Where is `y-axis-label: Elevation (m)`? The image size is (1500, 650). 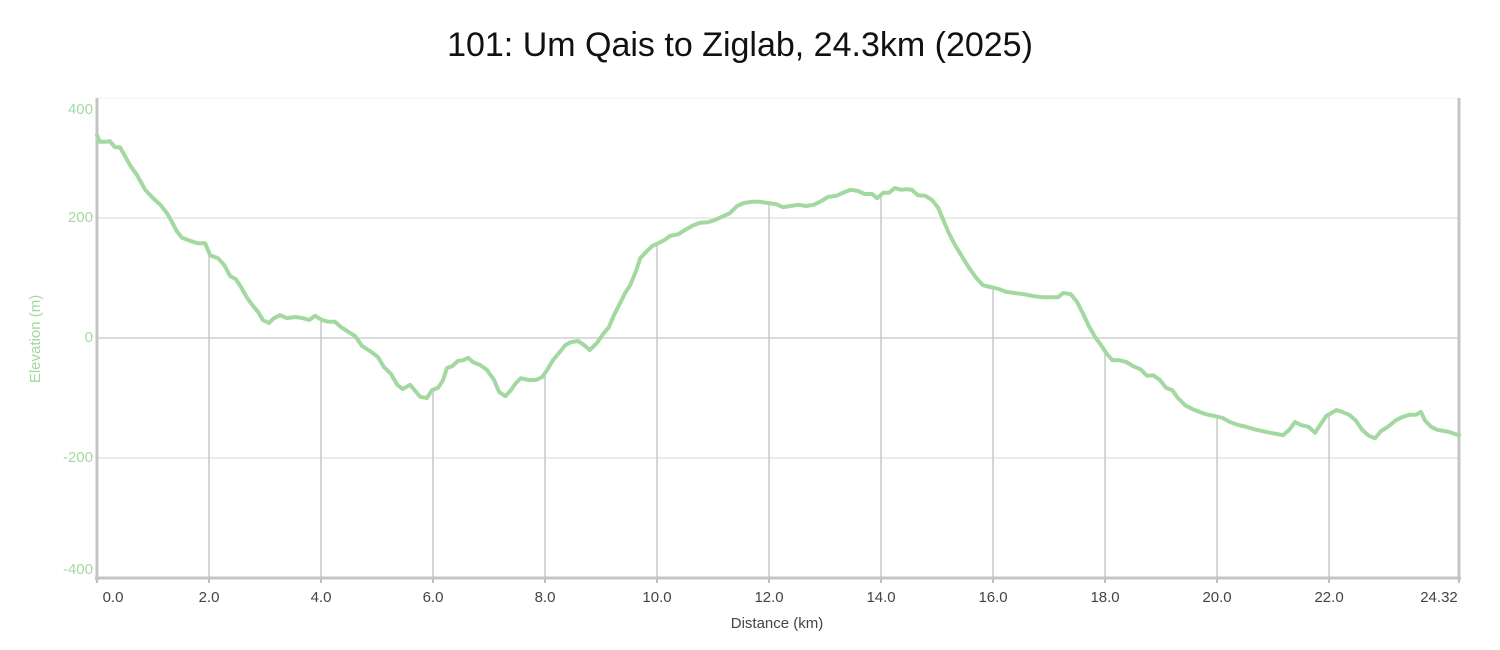 y-axis-label: Elevation (m) is located at coordinates (35, 339).